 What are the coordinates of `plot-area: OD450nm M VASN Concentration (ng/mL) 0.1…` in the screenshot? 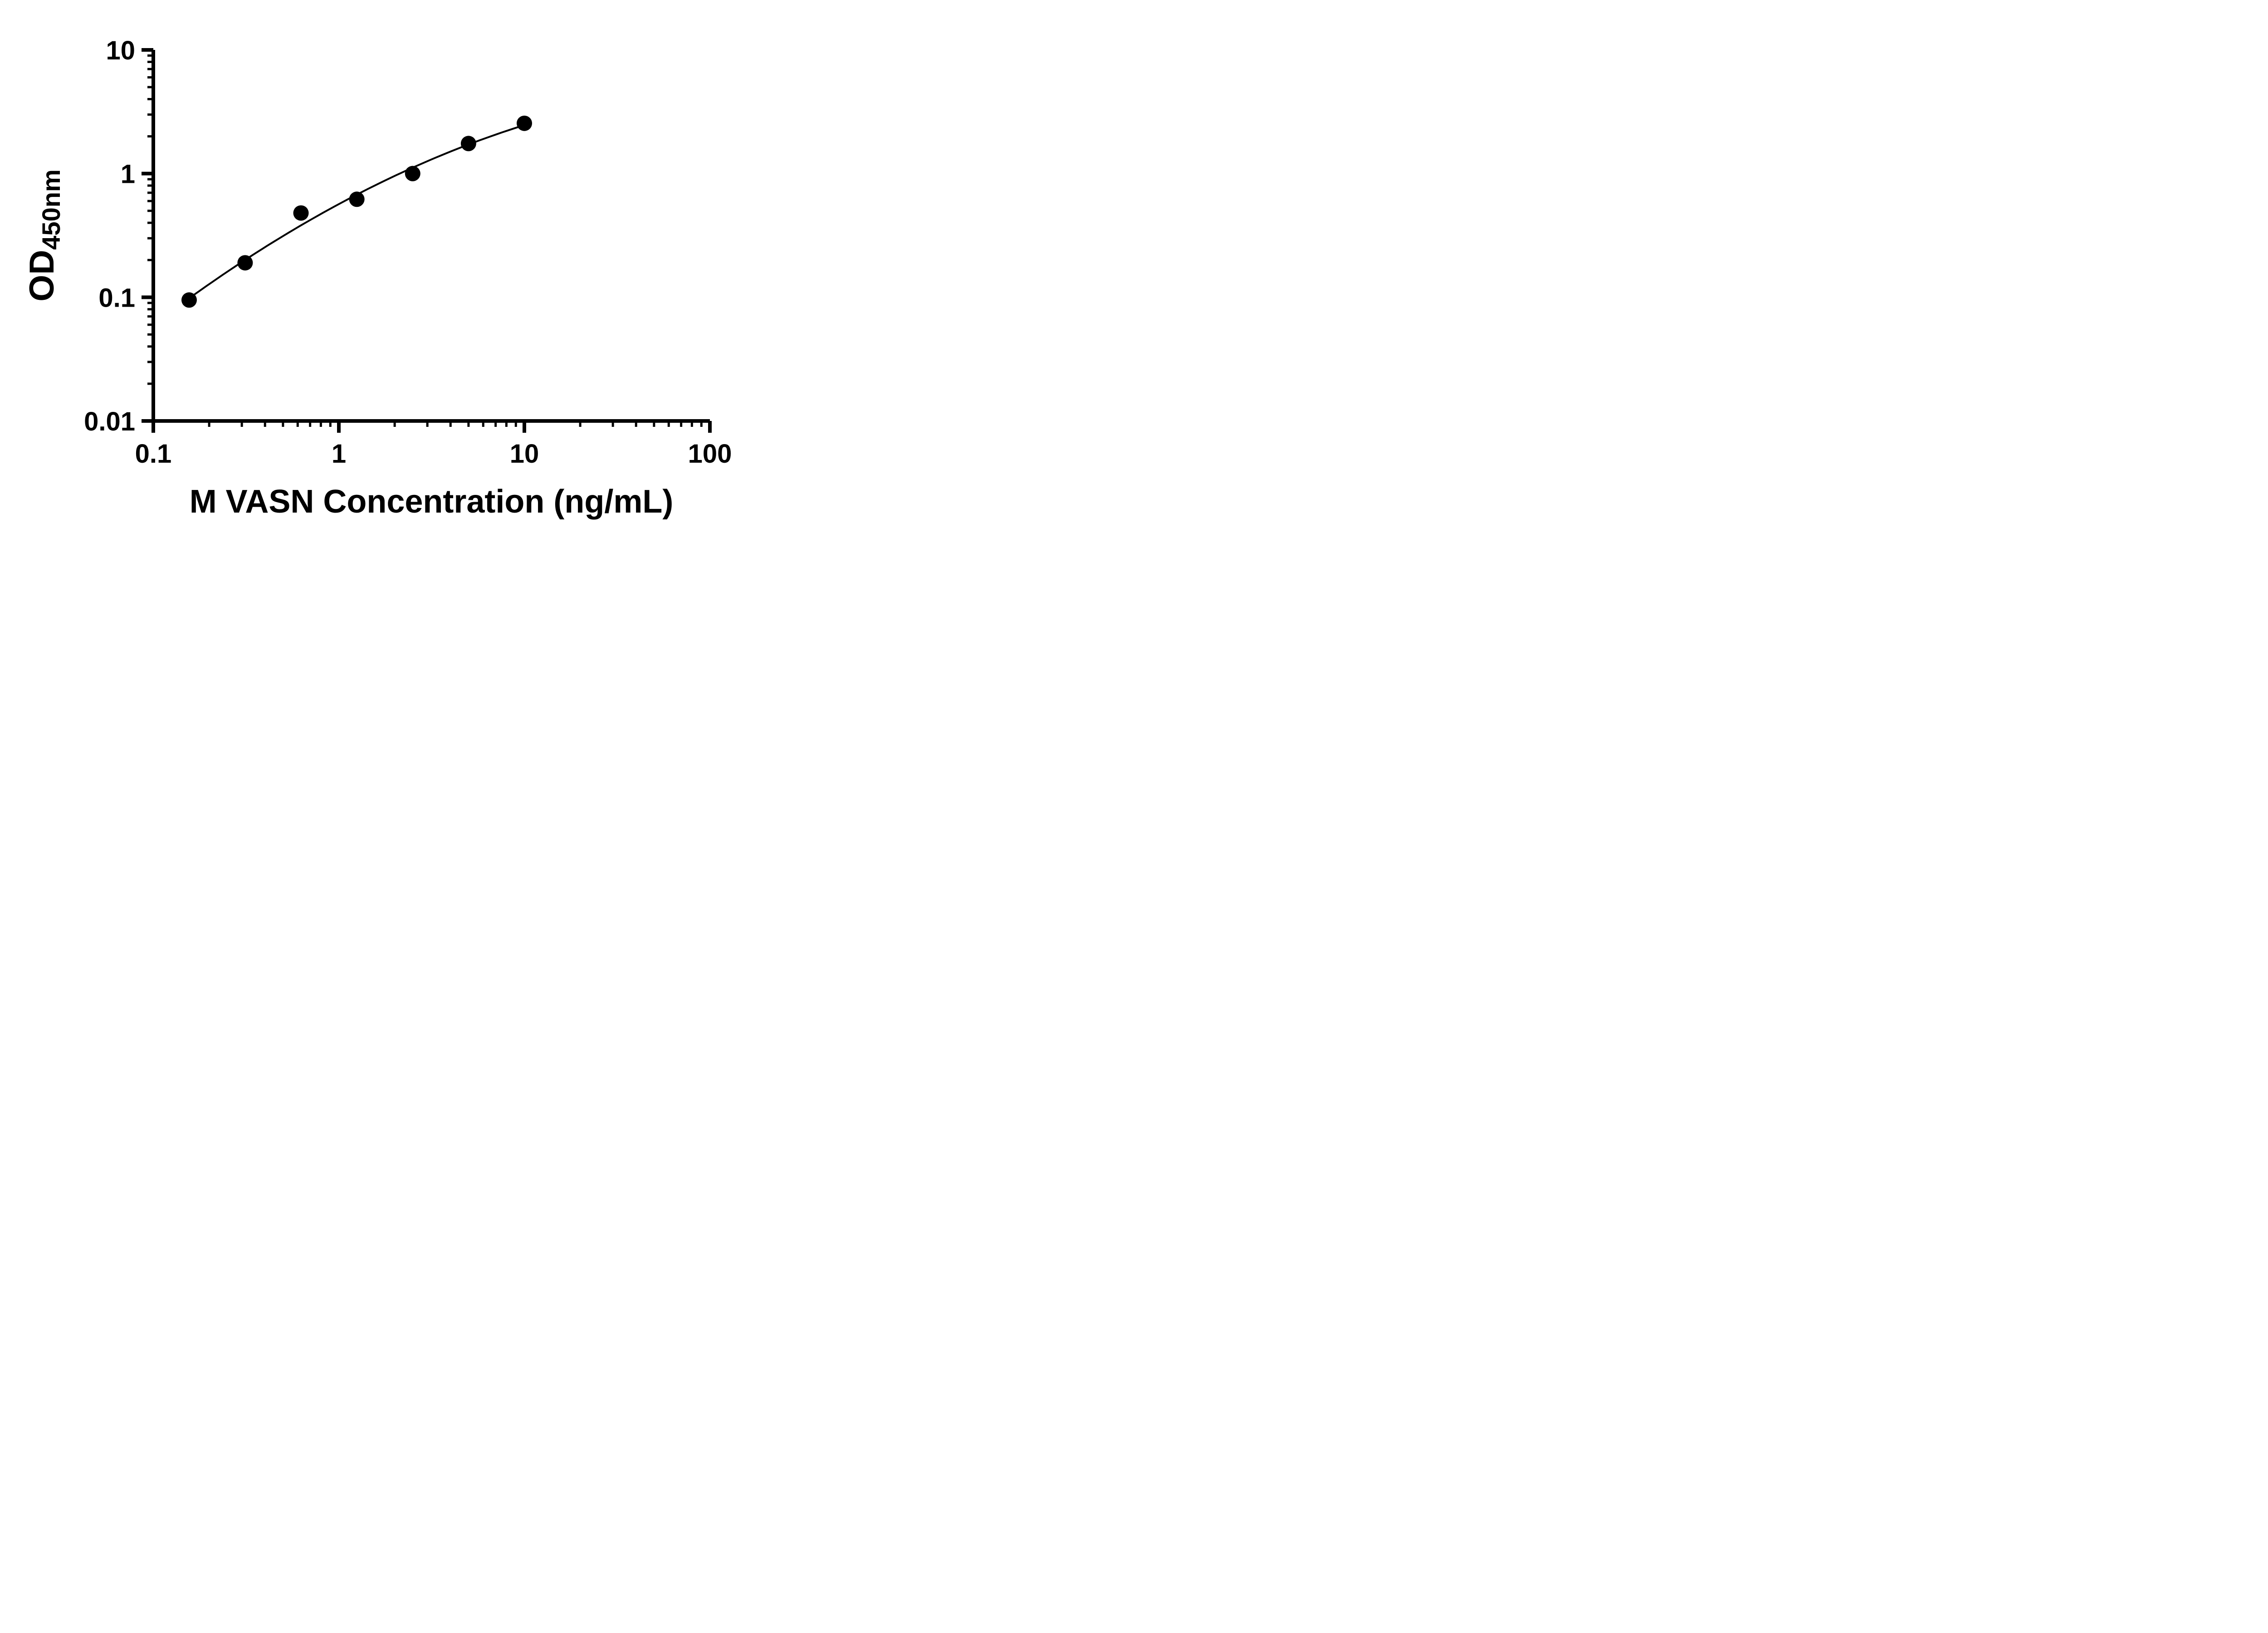 It's located at (378, 278).